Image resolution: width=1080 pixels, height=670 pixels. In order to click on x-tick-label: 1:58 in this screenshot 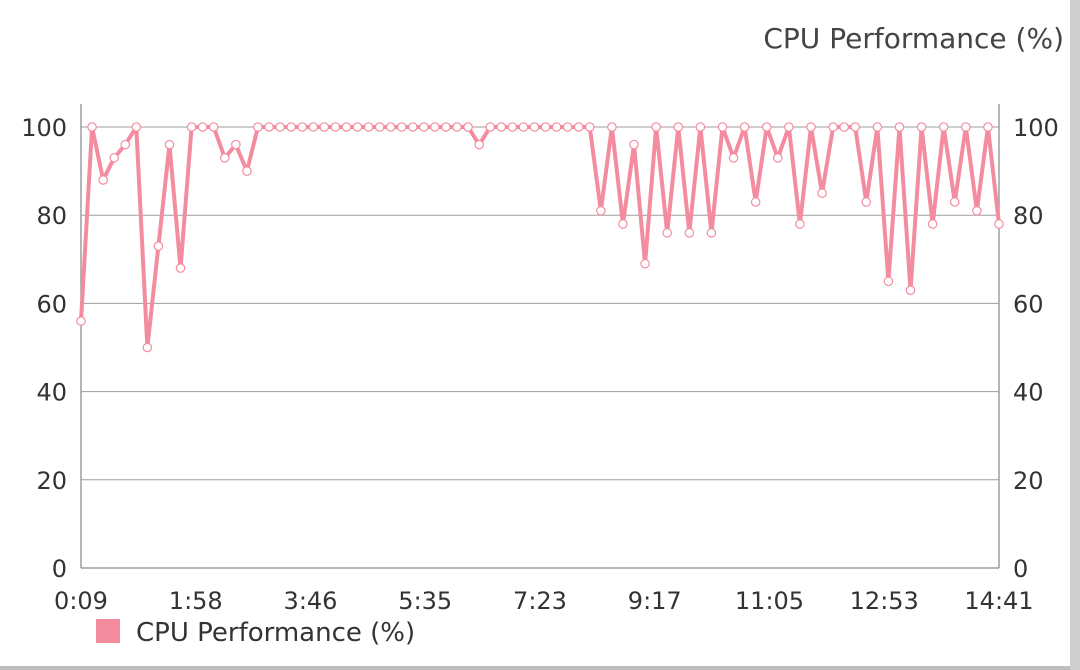, I will do `click(196, 601)`.